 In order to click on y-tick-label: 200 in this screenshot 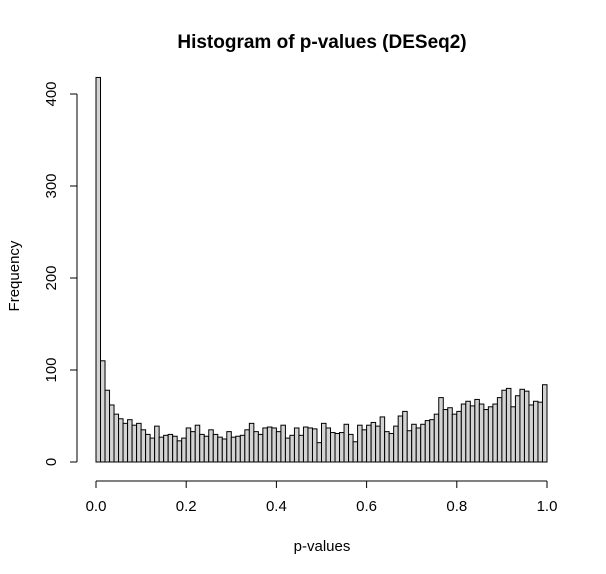, I will do `click(51, 277)`.